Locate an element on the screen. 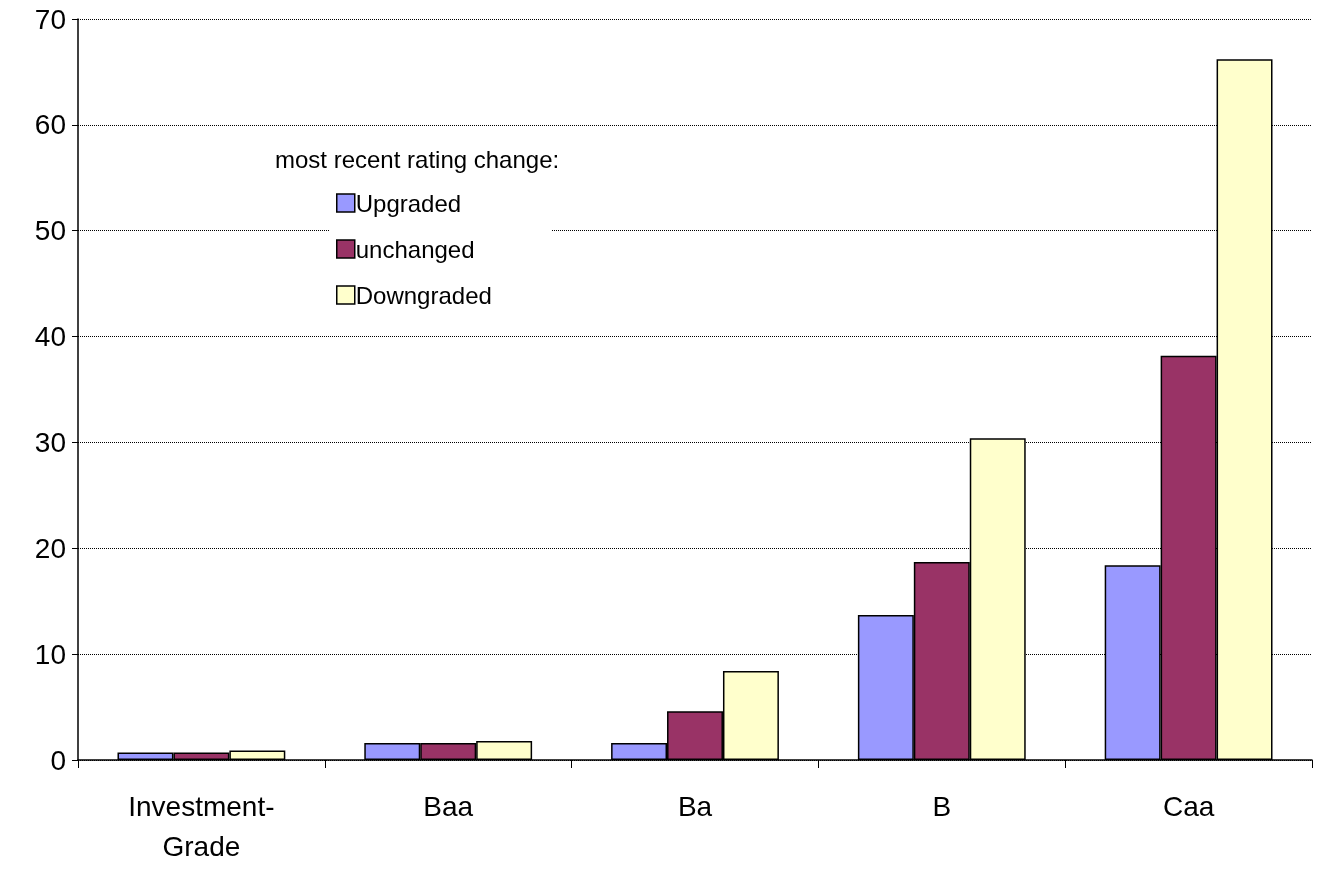 The height and width of the screenshot is (871, 1326). y-tick-label: 20 is located at coordinates (50, 548).